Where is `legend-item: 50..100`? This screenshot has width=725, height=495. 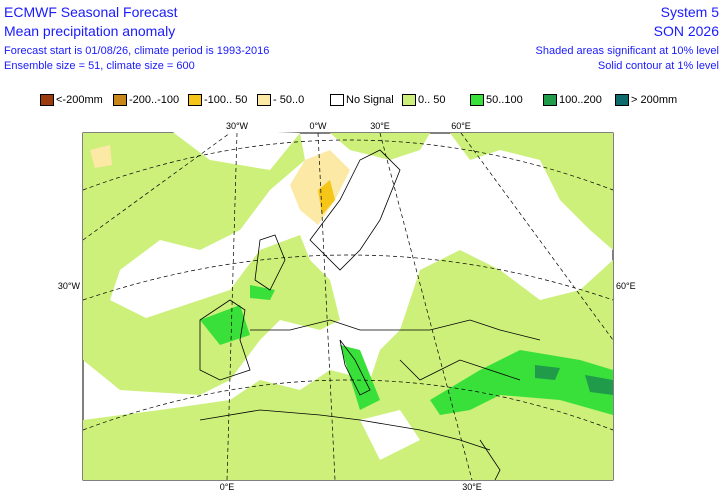
legend-item: 50..100 is located at coordinates (496, 100).